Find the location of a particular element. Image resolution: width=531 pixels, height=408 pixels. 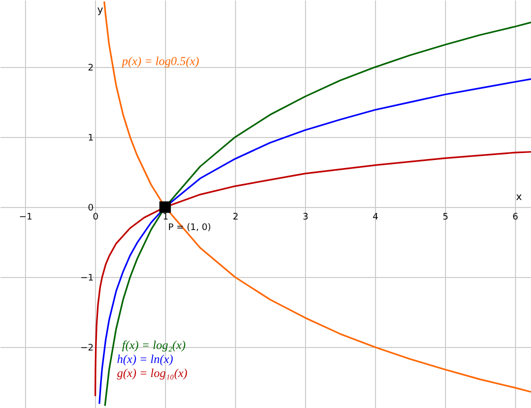

x-tick-label: 2 is located at coordinates (235, 217).